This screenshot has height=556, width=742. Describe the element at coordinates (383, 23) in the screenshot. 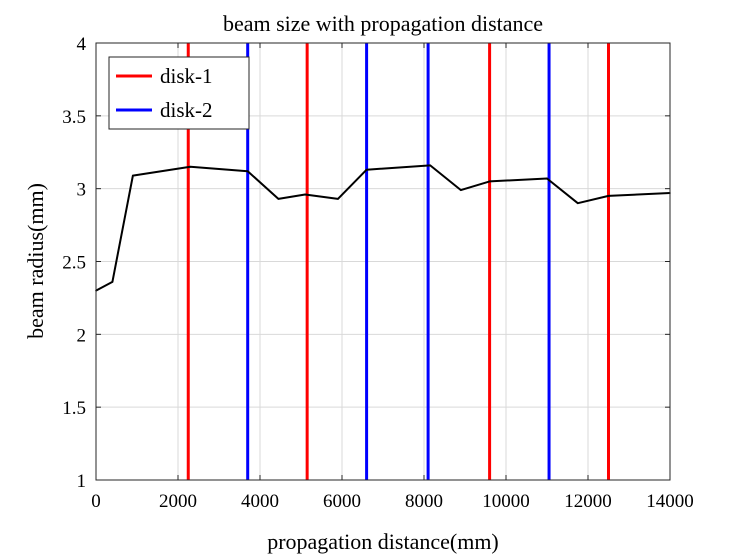

I see `chart-title: beam size with propagation distance` at that location.